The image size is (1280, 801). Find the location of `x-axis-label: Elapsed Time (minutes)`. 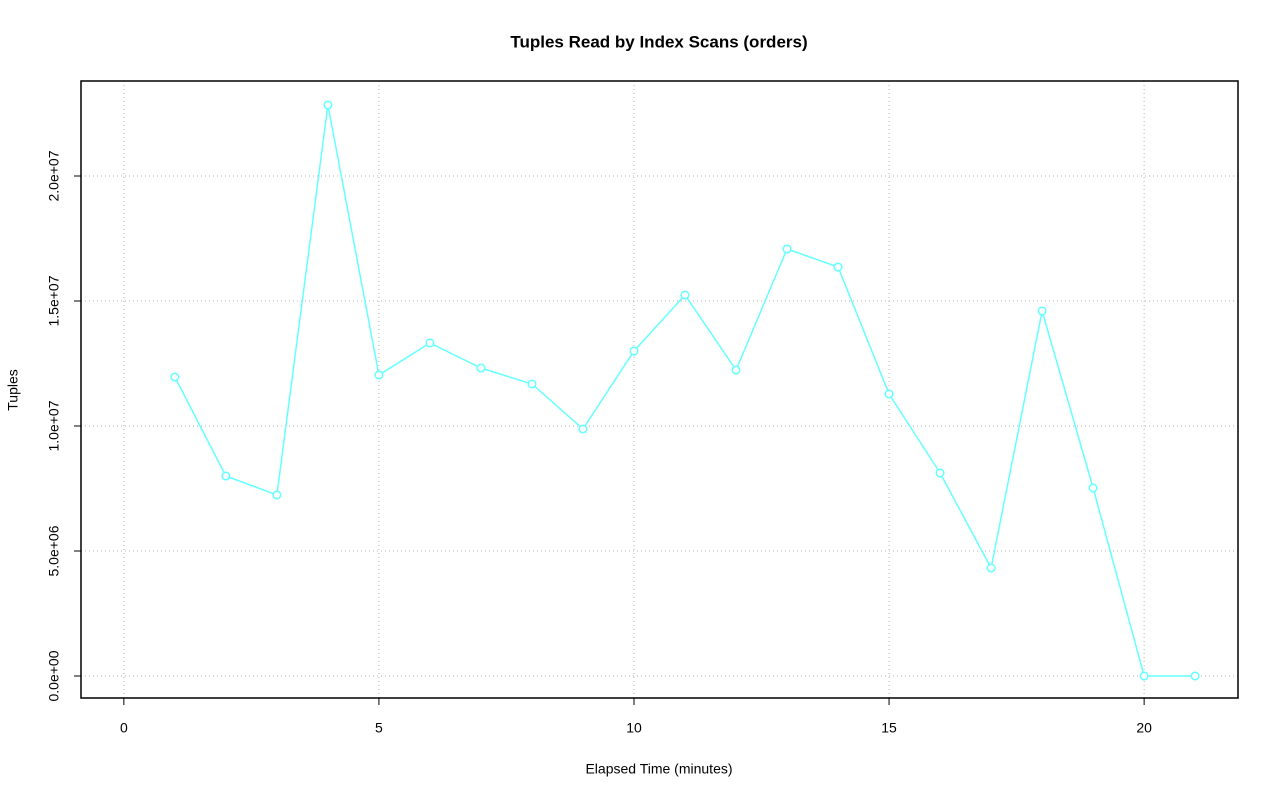

x-axis-label: Elapsed Time (minutes) is located at coordinates (658, 769).